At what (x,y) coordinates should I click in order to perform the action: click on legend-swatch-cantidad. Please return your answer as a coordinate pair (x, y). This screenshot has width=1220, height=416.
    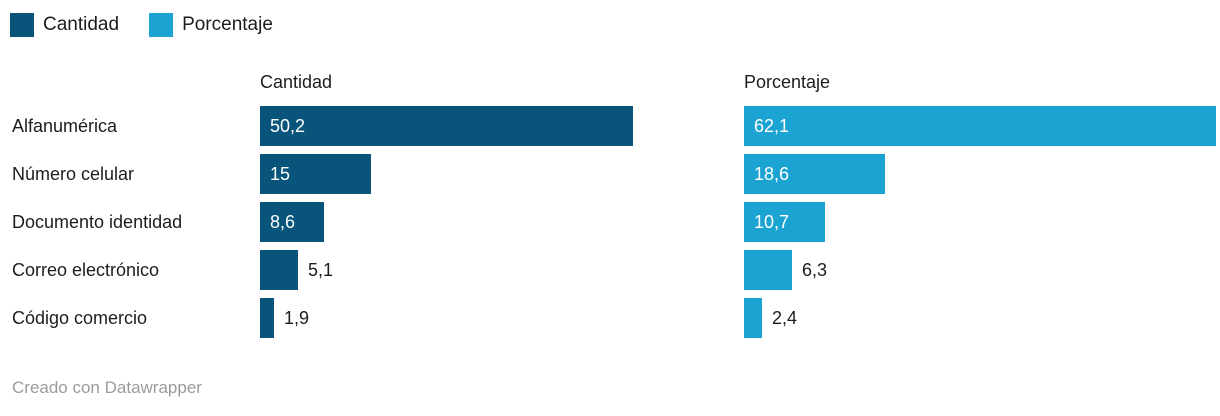
    Looking at the image, I should click on (22, 25).